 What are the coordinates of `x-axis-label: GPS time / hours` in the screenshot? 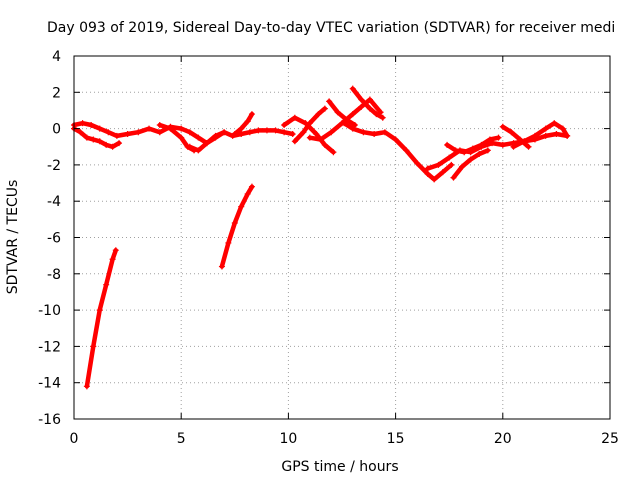 It's located at (339, 467).